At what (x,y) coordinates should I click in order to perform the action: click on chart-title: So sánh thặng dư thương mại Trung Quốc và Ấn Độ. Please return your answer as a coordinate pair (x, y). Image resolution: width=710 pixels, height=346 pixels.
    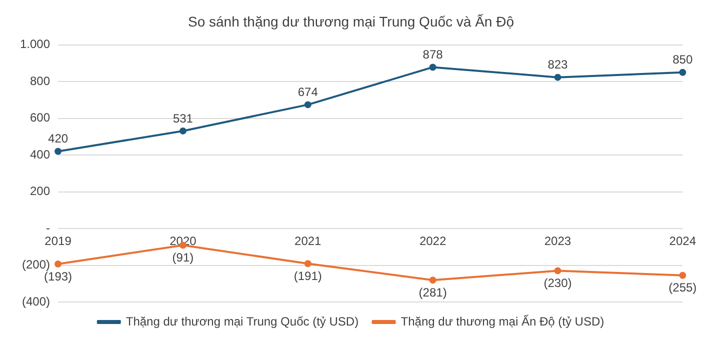
    Looking at the image, I should click on (351, 21).